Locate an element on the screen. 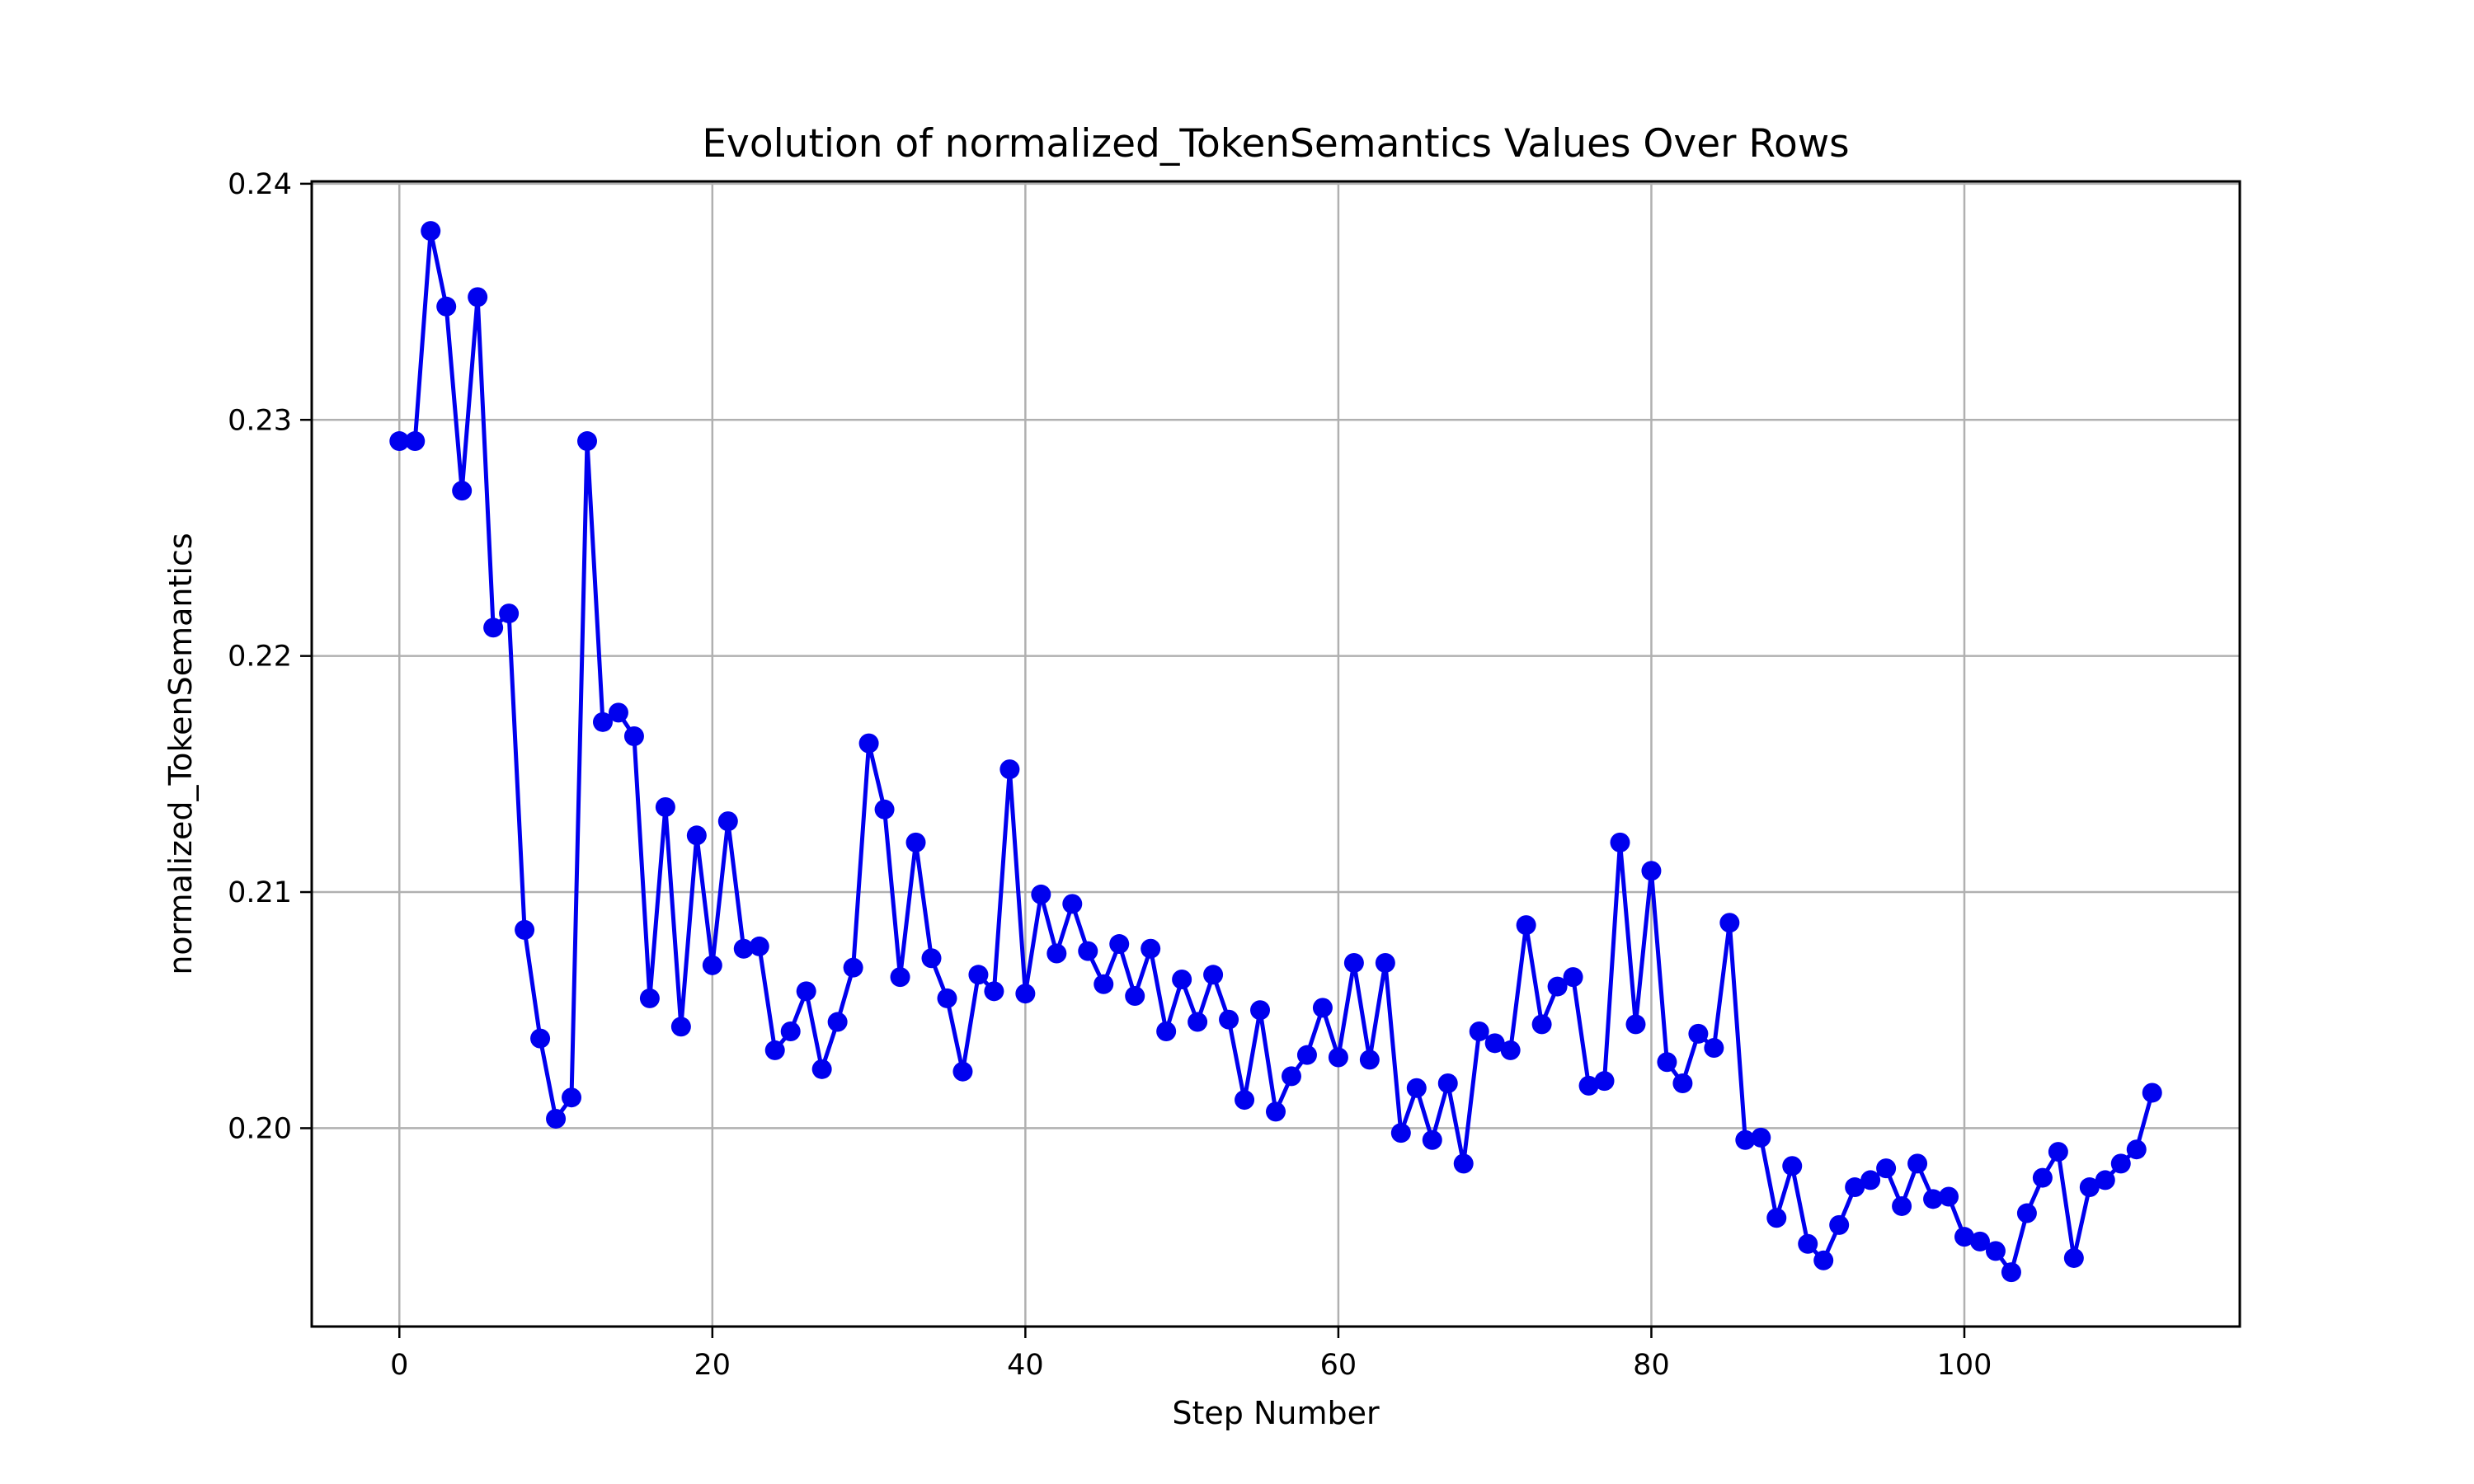  y-tick-label: 0.24 is located at coordinates (260, 184).